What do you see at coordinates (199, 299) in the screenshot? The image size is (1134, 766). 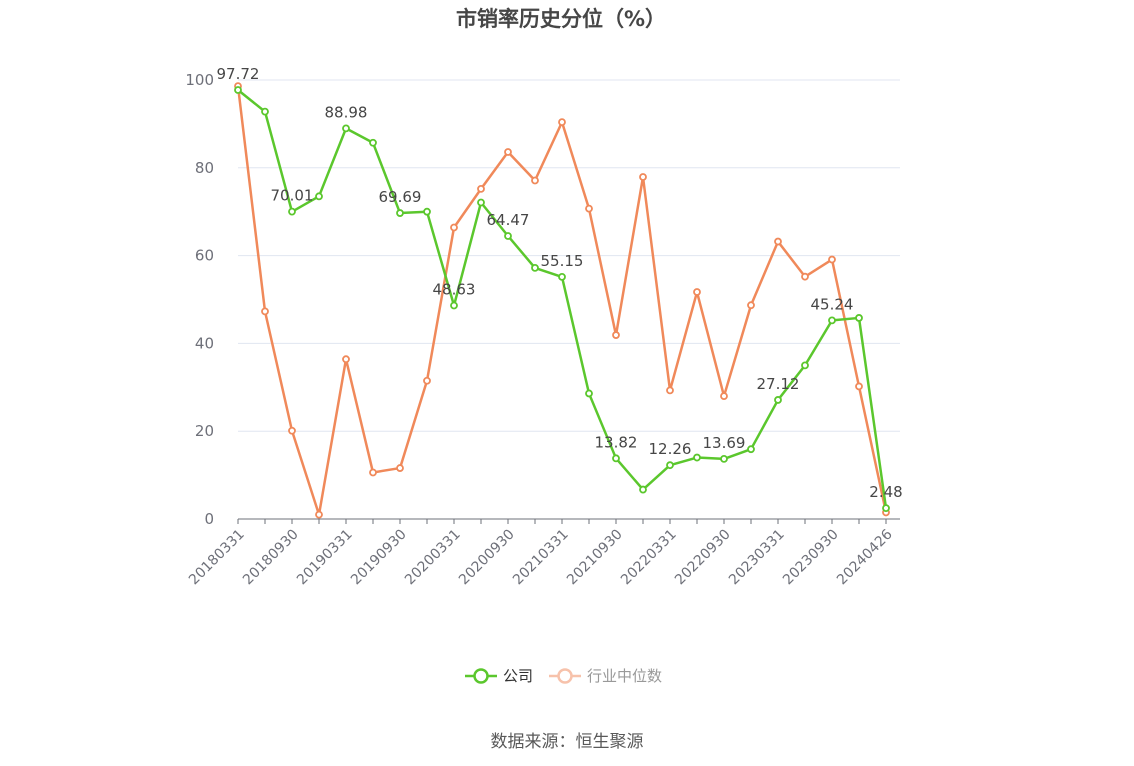 I see `y-axis: 0 20 40 60 80 100` at bounding box center [199, 299].